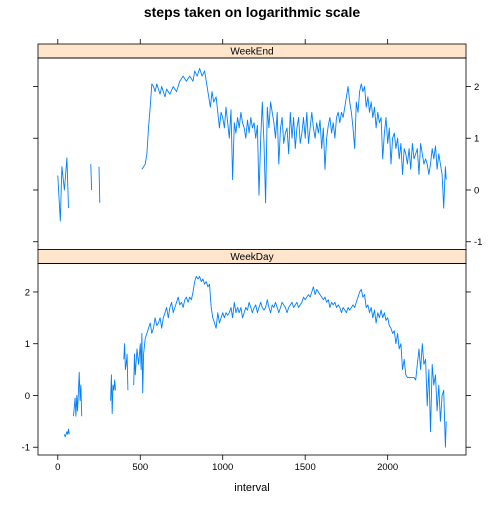 This screenshot has height=509, width=504. What do you see at coordinates (57, 467) in the screenshot?
I see `x-tick-label: 0` at bounding box center [57, 467].